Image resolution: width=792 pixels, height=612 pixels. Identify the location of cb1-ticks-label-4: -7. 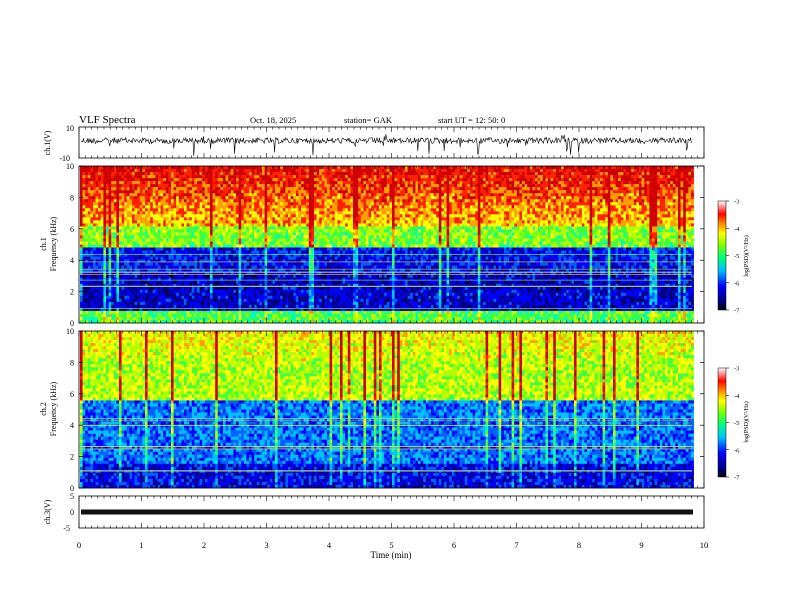
(737, 311).